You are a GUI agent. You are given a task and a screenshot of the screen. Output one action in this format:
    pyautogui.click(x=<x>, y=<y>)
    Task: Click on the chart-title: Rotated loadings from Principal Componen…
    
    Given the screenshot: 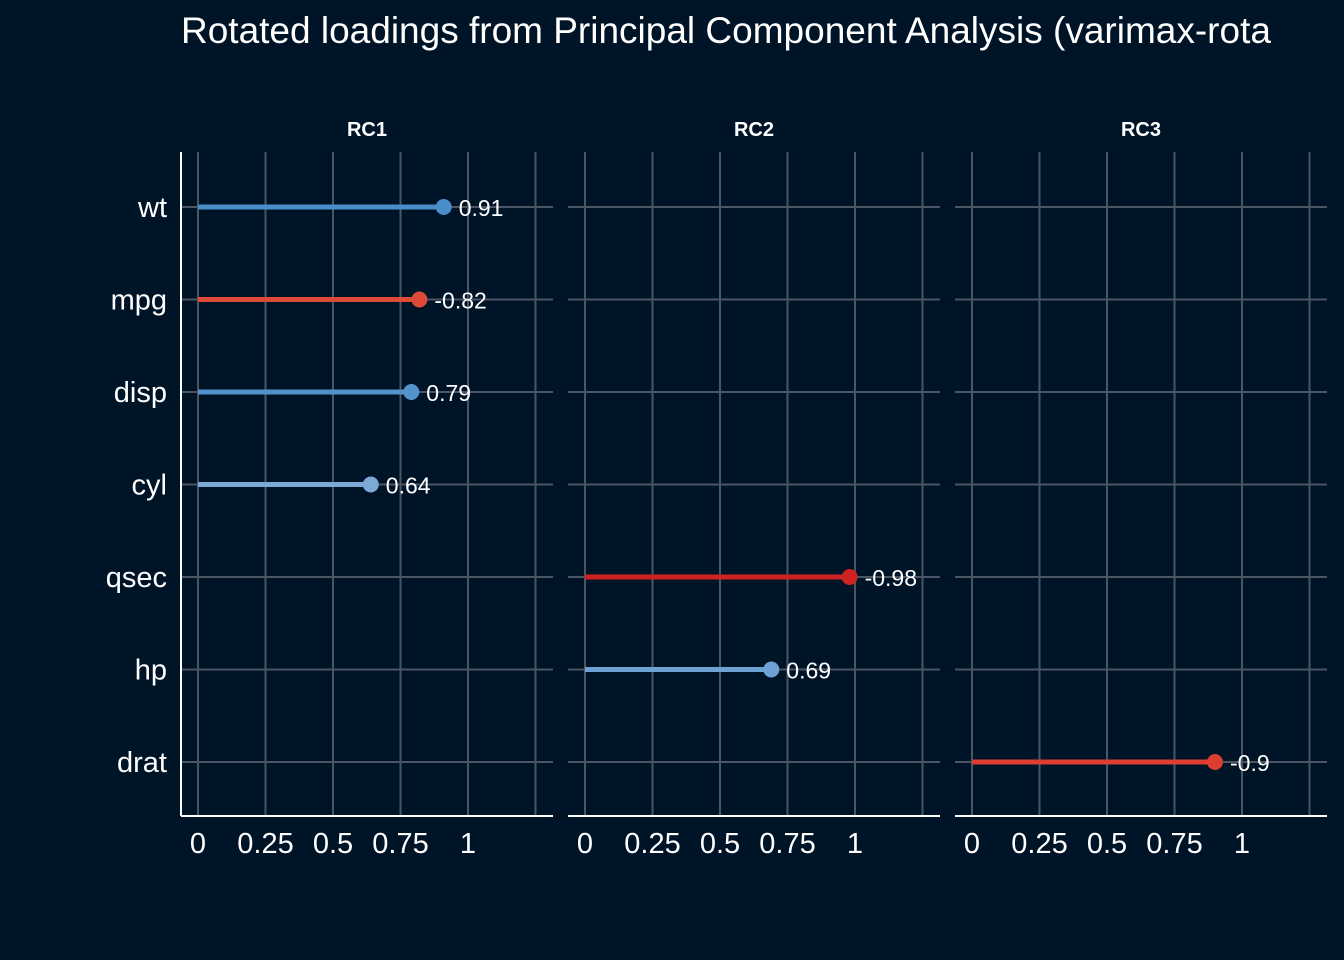 What is the action you would take?
    pyautogui.click(x=726, y=30)
    